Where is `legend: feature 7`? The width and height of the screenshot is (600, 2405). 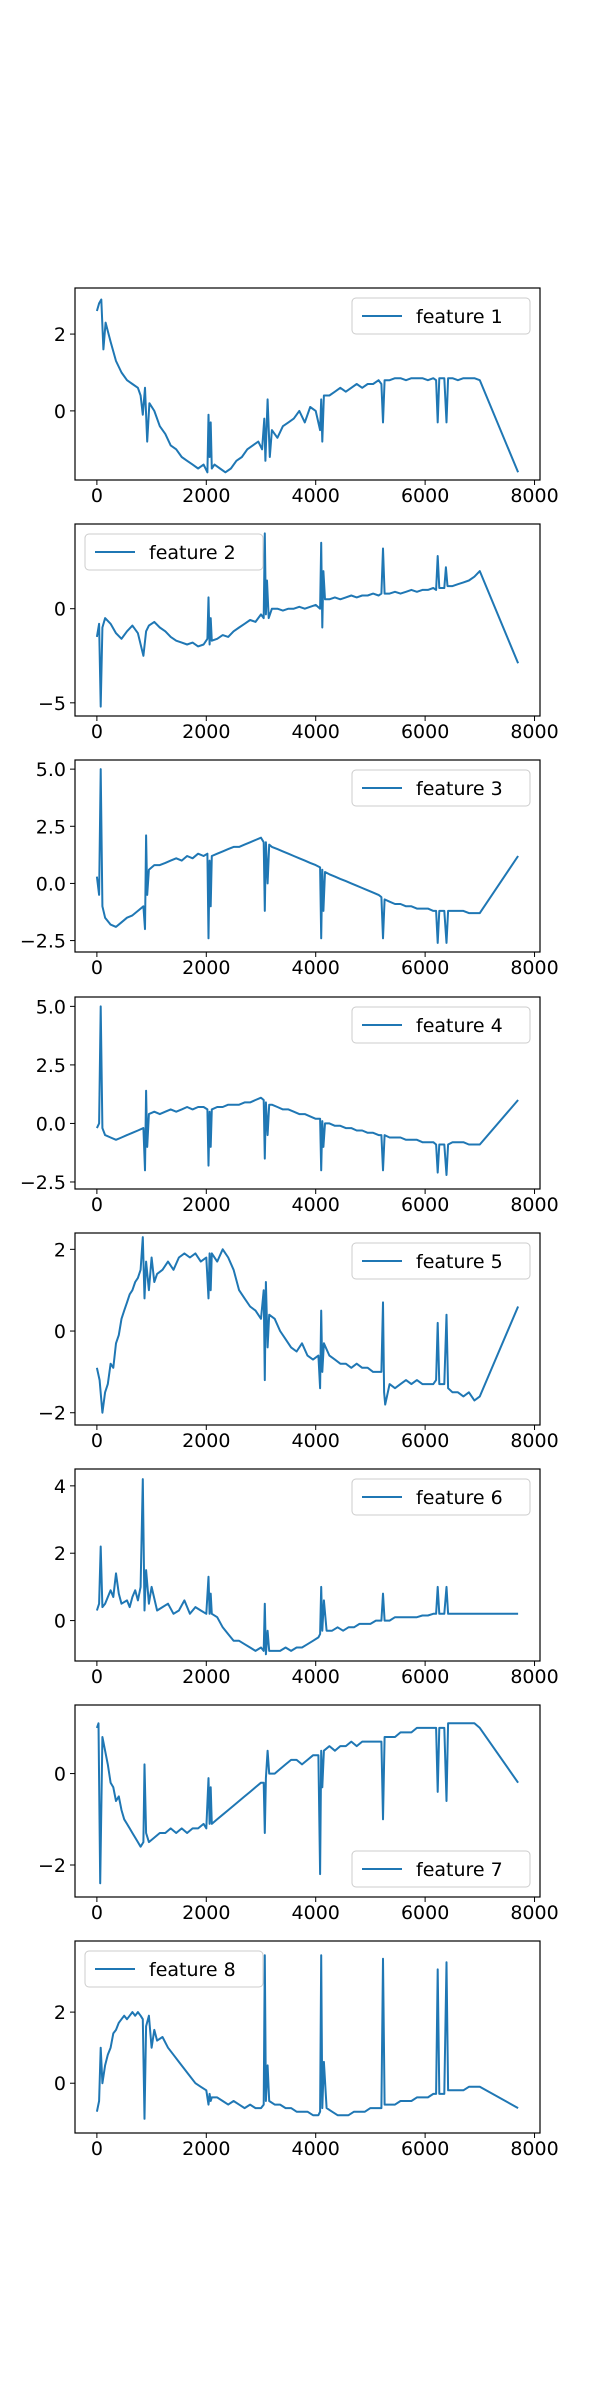 legend: feature 7 is located at coordinates (441, 1869).